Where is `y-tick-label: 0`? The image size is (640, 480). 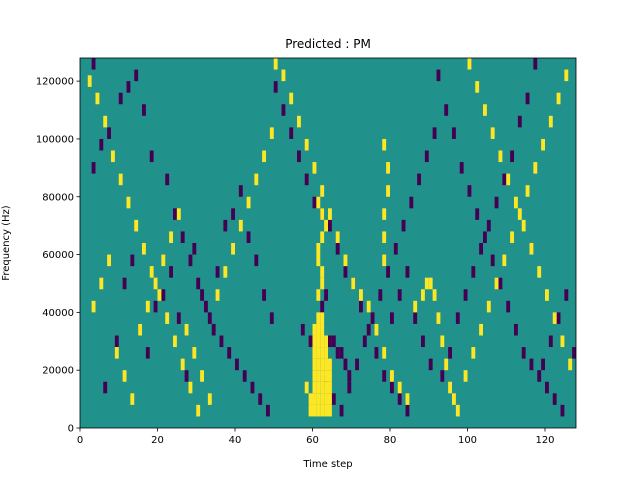 y-tick-label: 0 is located at coordinates (71, 429).